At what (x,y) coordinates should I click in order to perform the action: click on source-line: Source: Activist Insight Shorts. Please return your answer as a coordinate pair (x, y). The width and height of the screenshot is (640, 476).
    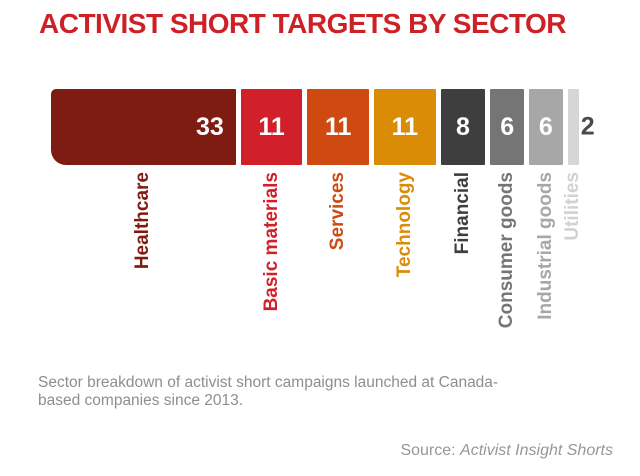
    Looking at the image, I should click on (506, 451).